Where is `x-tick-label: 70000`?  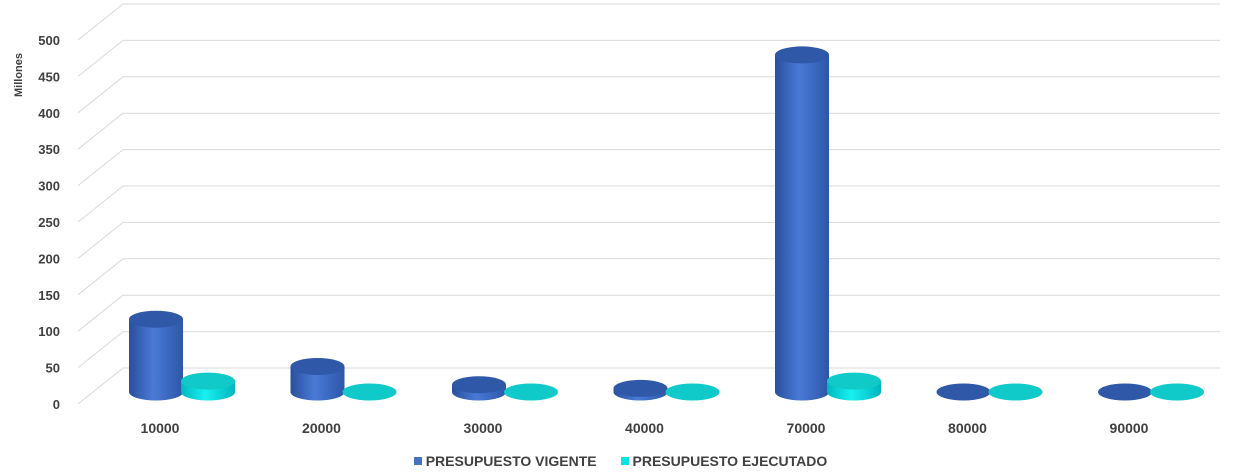
x-tick-label: 70000 is located at coordinates (806, 428).